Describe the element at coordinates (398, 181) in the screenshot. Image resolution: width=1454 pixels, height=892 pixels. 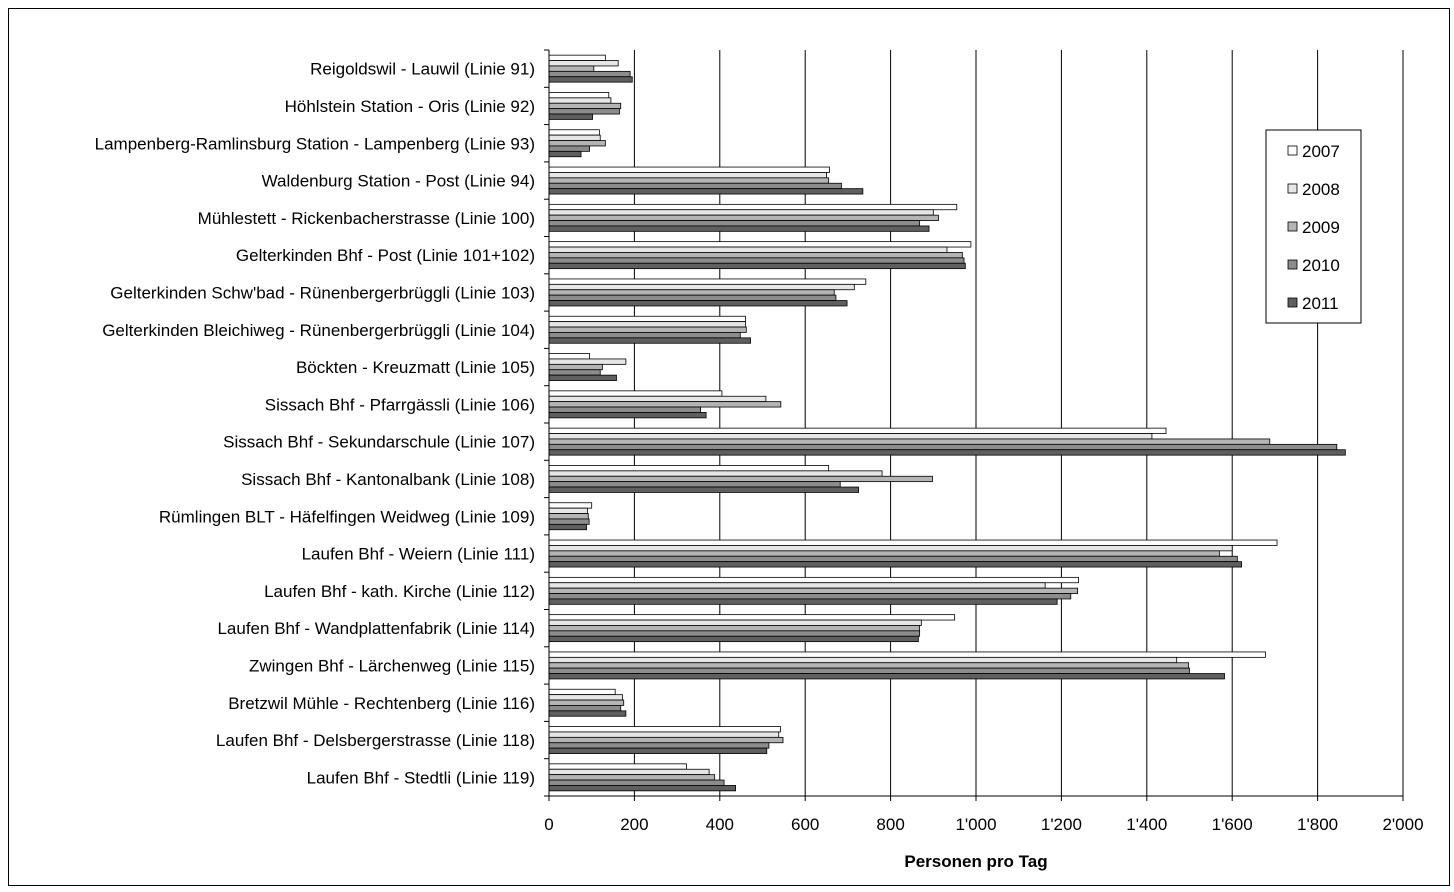
I see `category-label: Waldenburg Station - Post (Linie 94)` at that location.